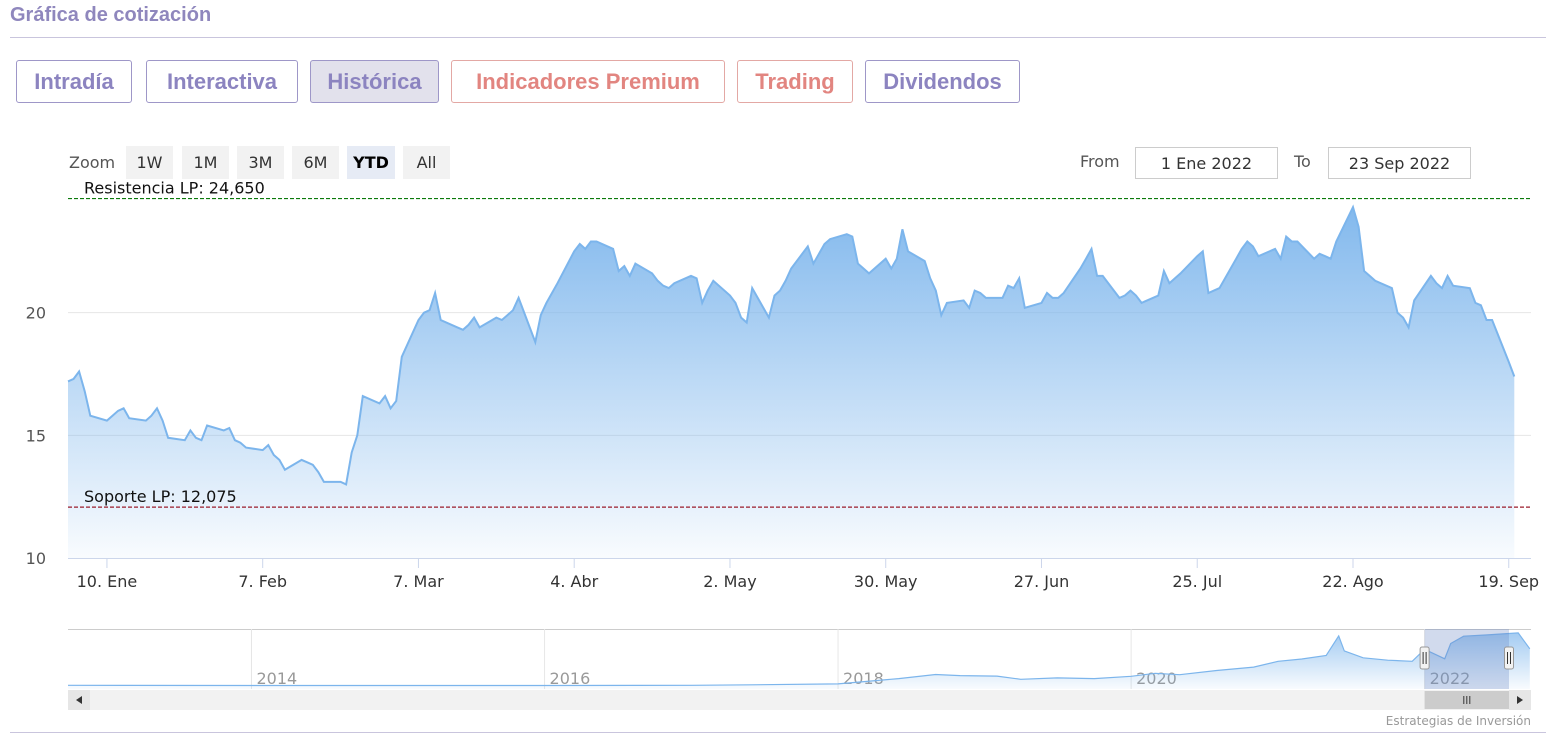  What do you see at coordinates (778, 37) in the screenshot?
I see `title-divider` at bounding box center [778, 37].